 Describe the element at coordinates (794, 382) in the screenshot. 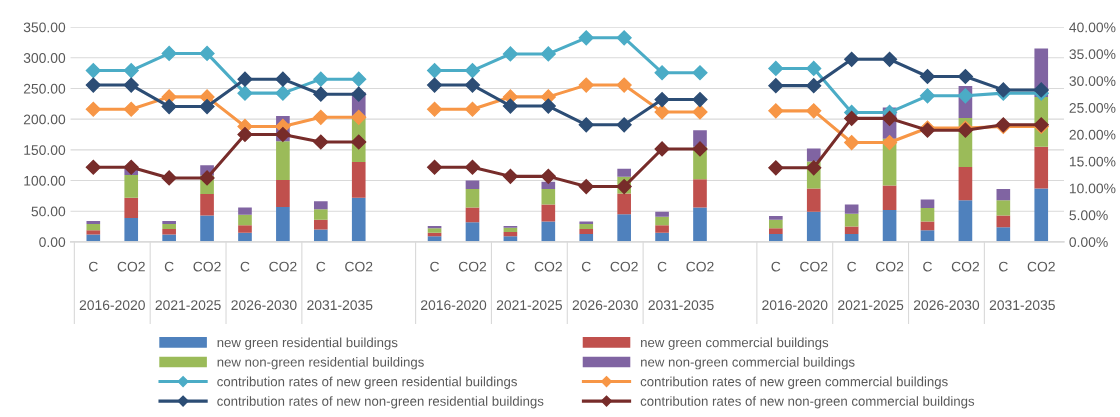

I see `legend-label: contribution rates of new green commercial buildings` at that location.